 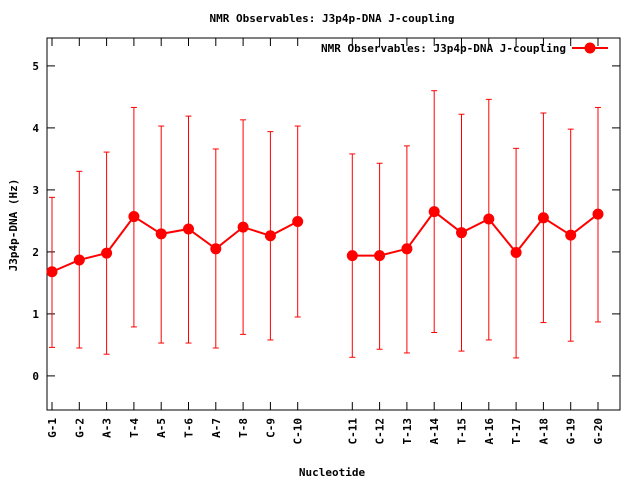 I want to click on y-tick-label-3: 3, so click(x=35, y=190).